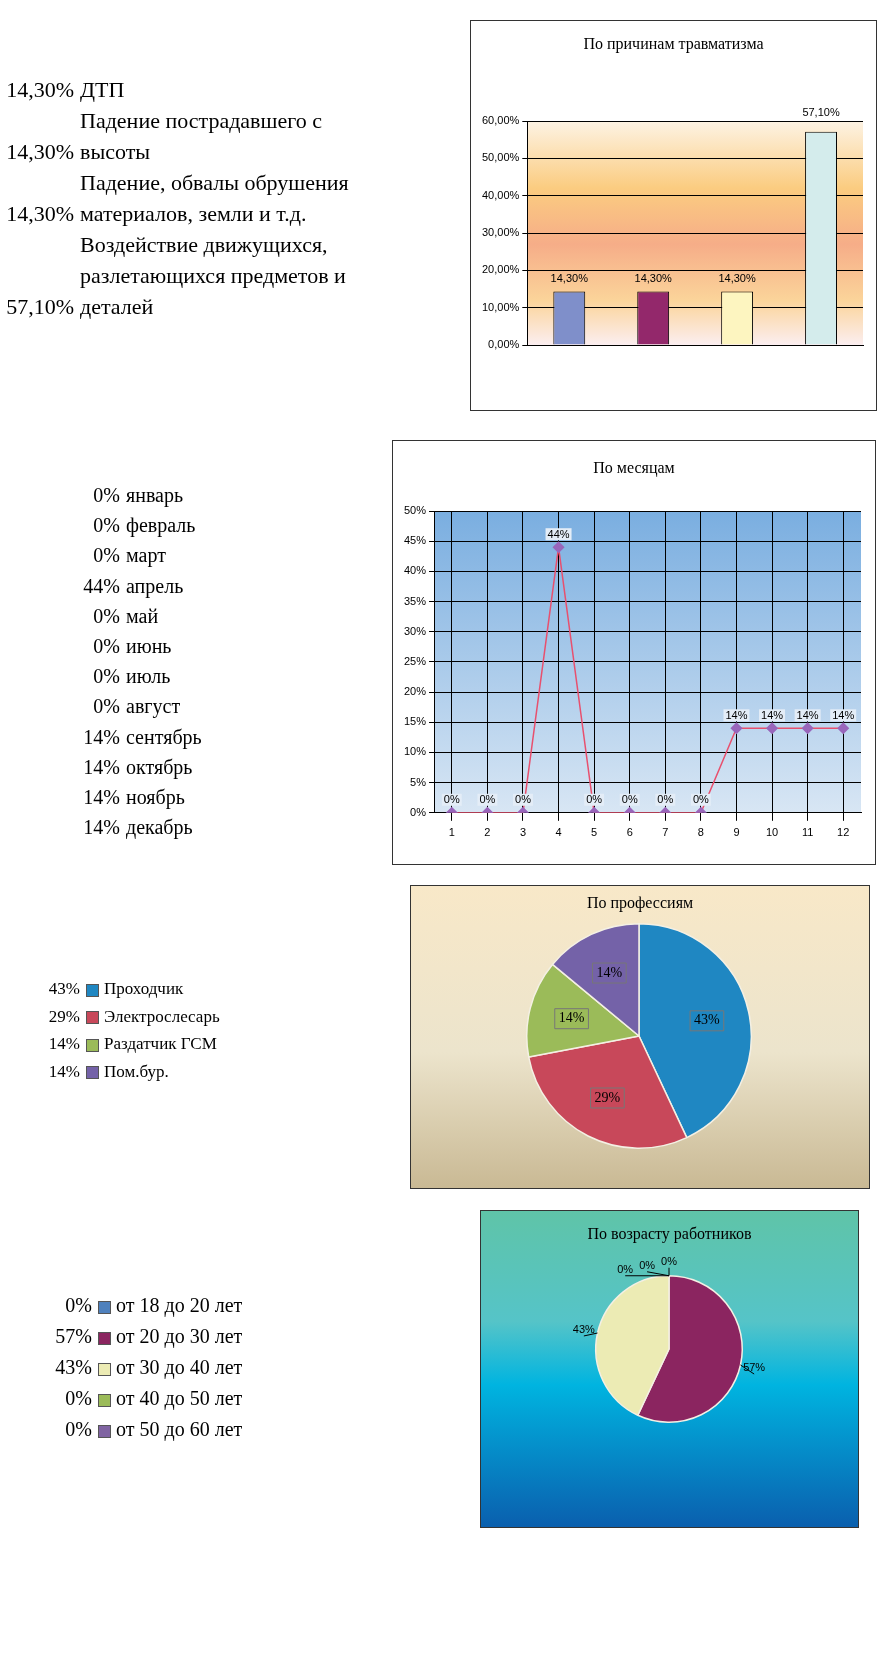 The height and width of the screenshot is (1679, 890). Describe the element at coordinates (153, 706) in the screenshot. I see `text: август` at that location.